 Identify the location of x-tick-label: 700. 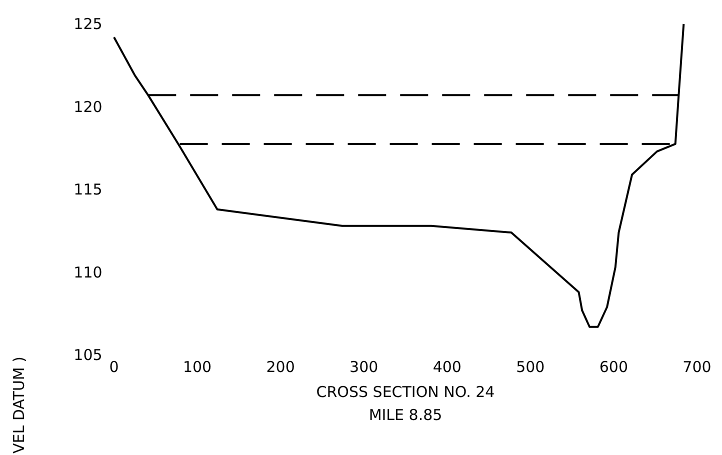
(697, 367).